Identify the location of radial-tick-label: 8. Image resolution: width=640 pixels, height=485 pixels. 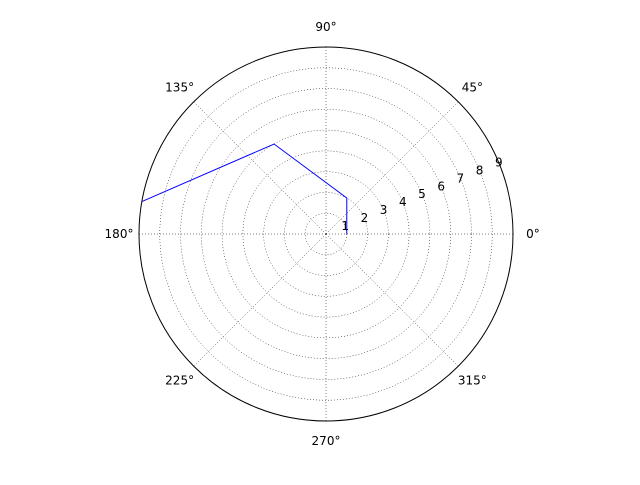
(480, 170).